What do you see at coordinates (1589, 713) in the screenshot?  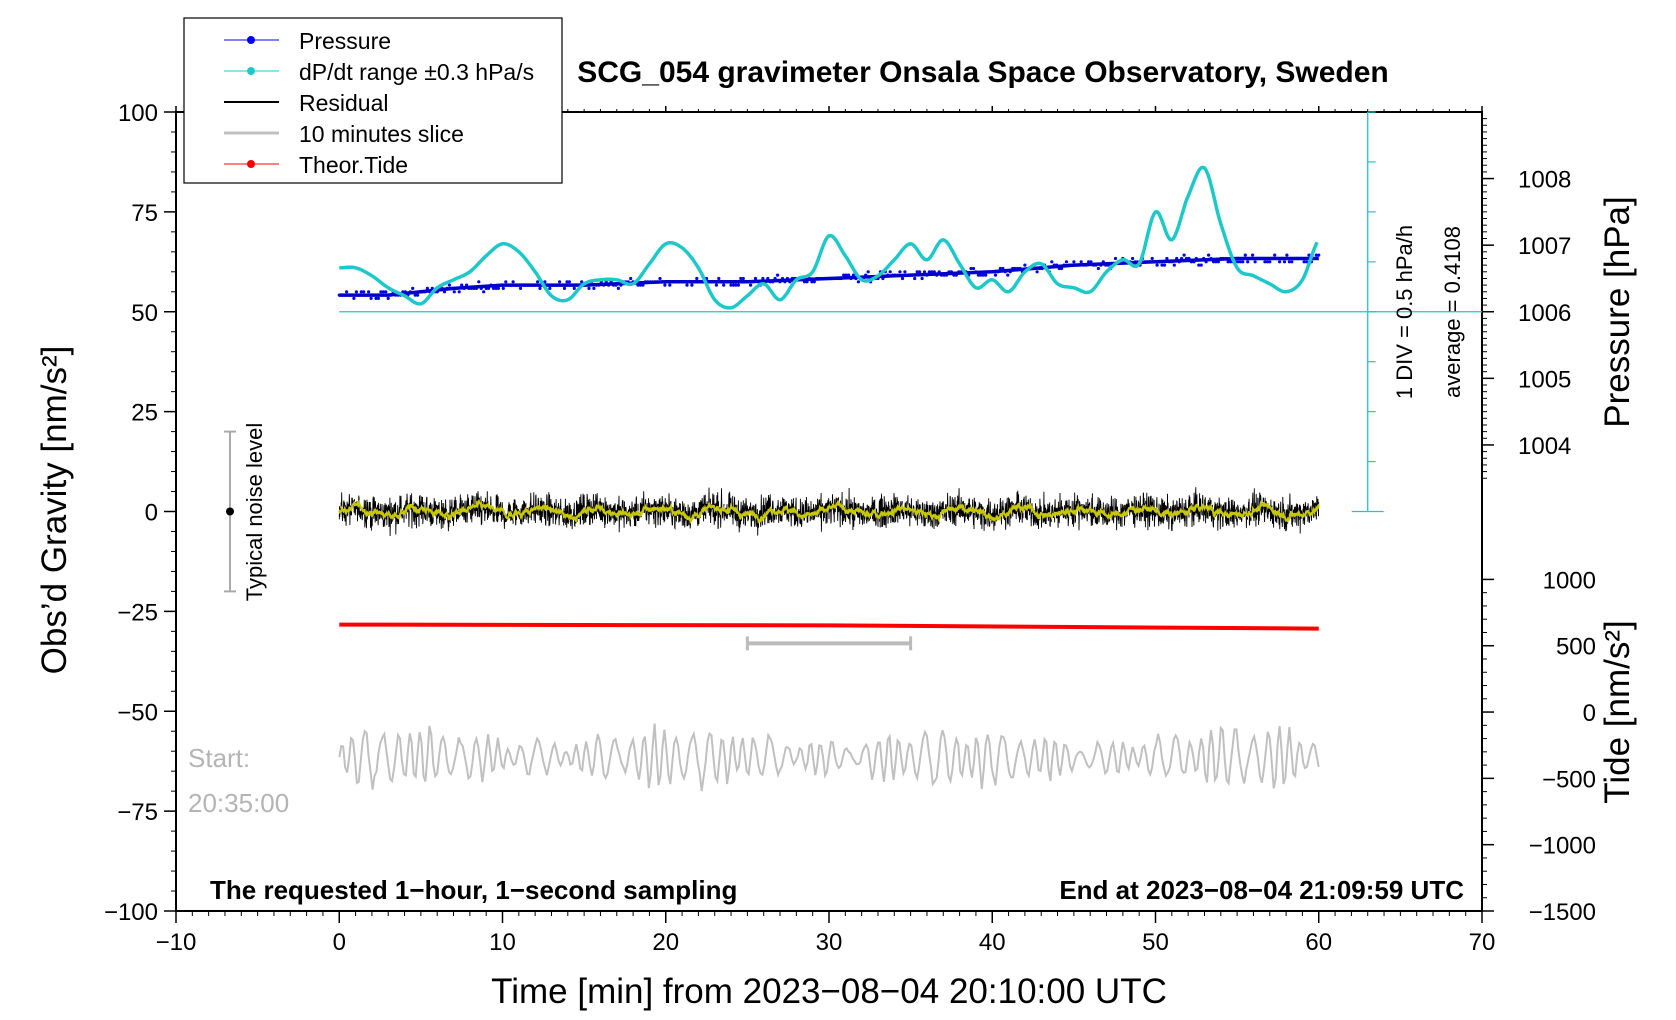 I see `tide-tick-label: 0` at bounding box center [1589, 713].